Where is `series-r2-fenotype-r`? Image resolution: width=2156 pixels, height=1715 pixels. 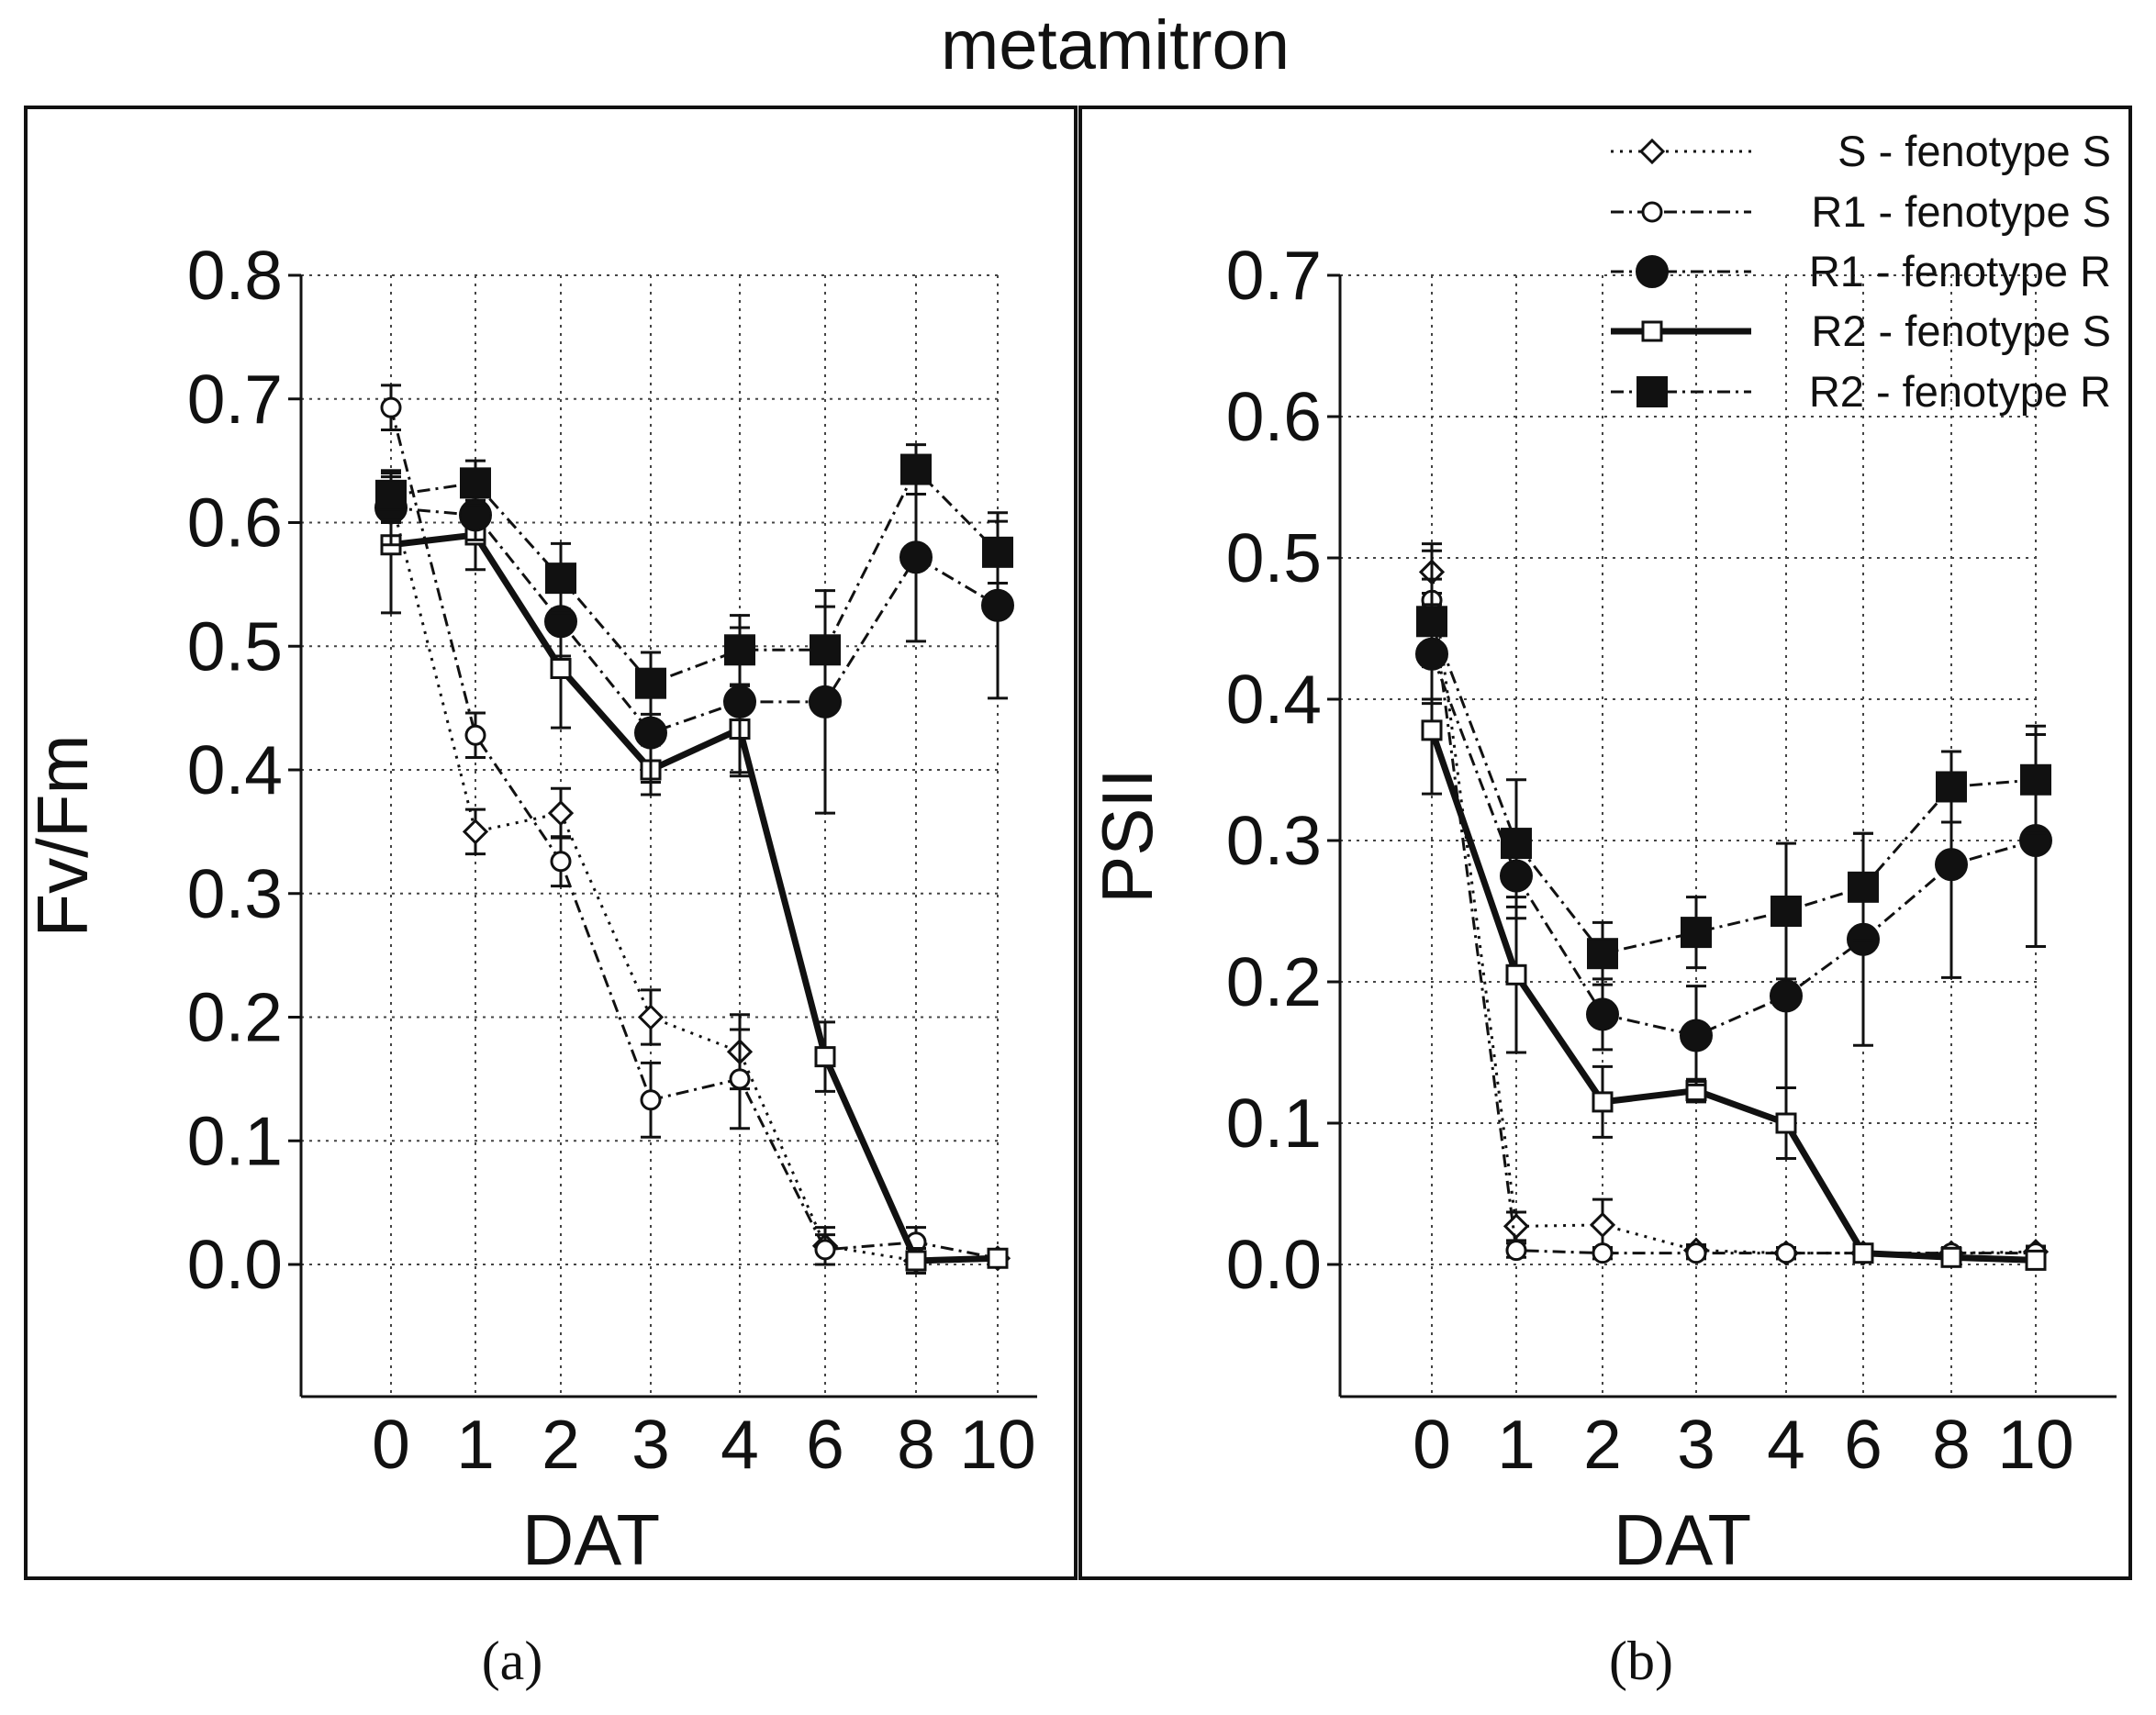 series-r2-fenotype-r is located at coordinates (694, 579).